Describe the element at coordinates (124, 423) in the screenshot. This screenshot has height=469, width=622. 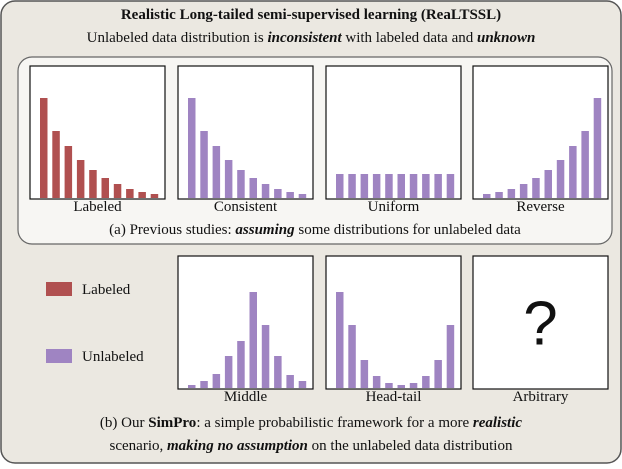
I see `text-run: (b) Our` at that location.